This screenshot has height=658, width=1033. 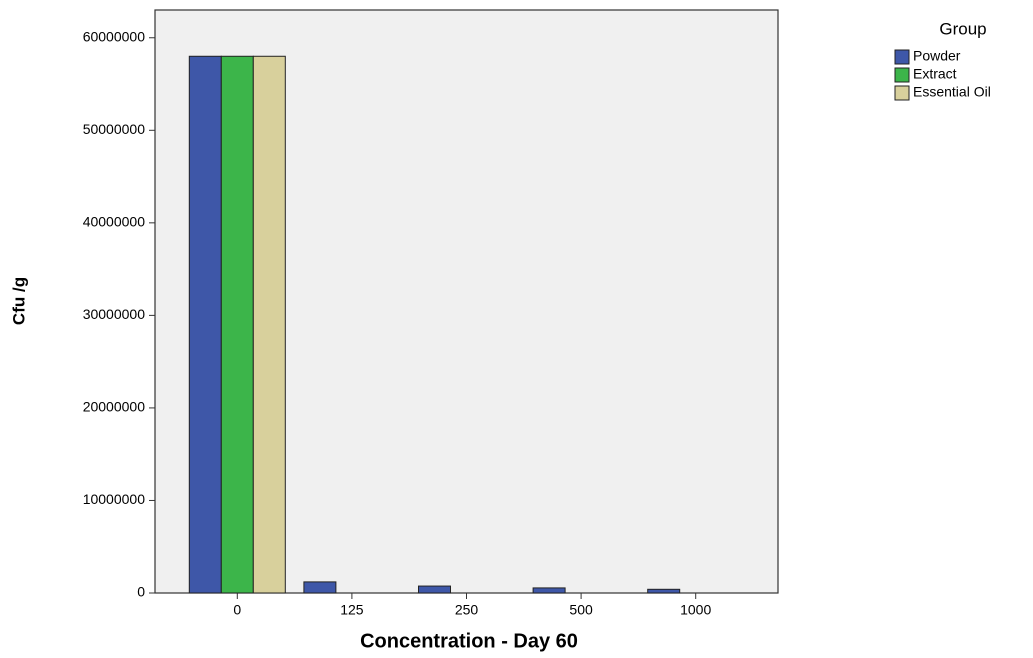 What do you see at coordinates (114, 314) in the screenshot?
I see `y-tick-label: 30000000` at bounding box center [114, 314].